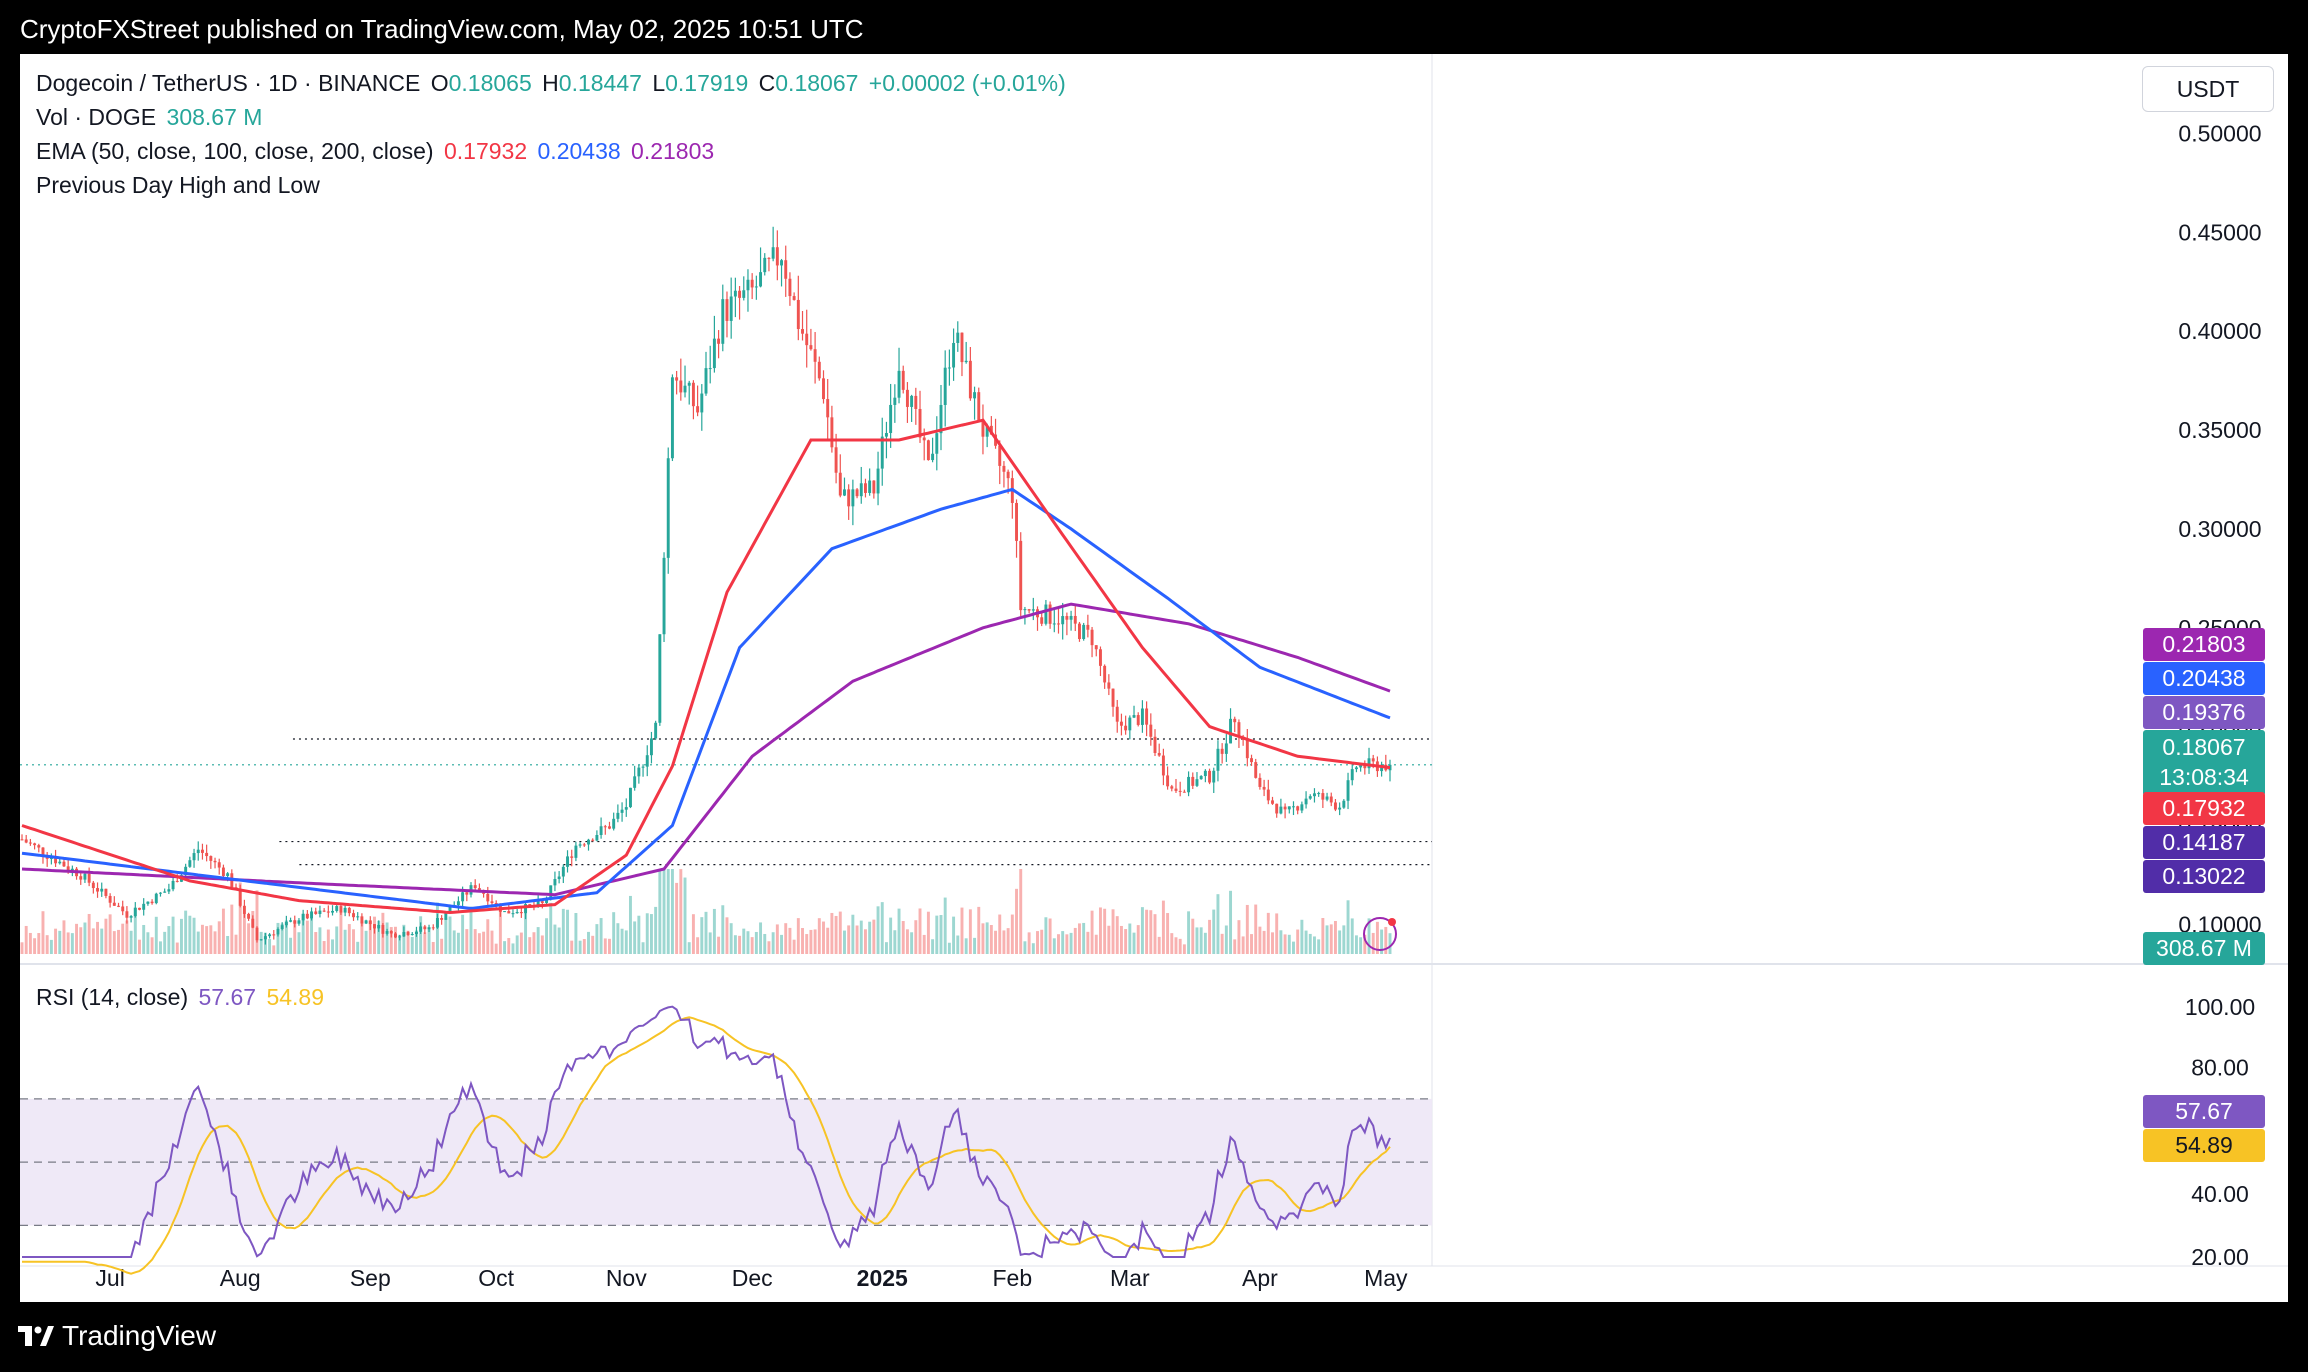 The height and width of the screenshot is (1372, 2308). I want to click on volume-badge: 308.67 M, so click(2204, 948).